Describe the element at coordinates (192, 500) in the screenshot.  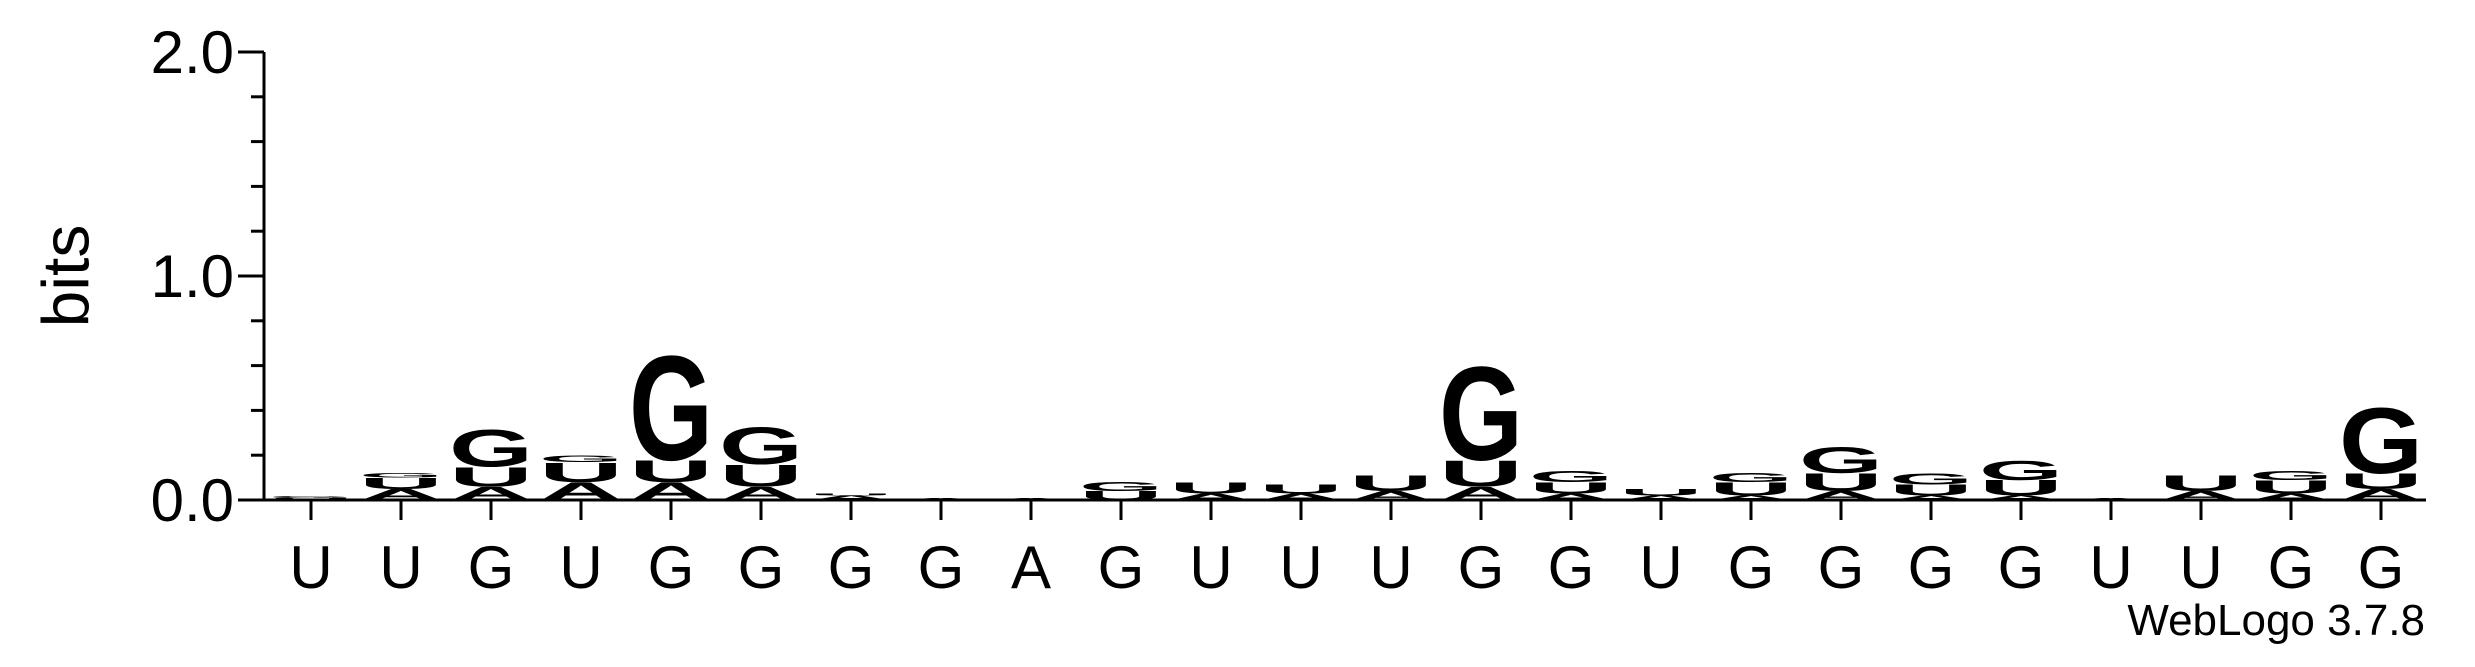
I see `y-tick-label: 0.0` at that location.